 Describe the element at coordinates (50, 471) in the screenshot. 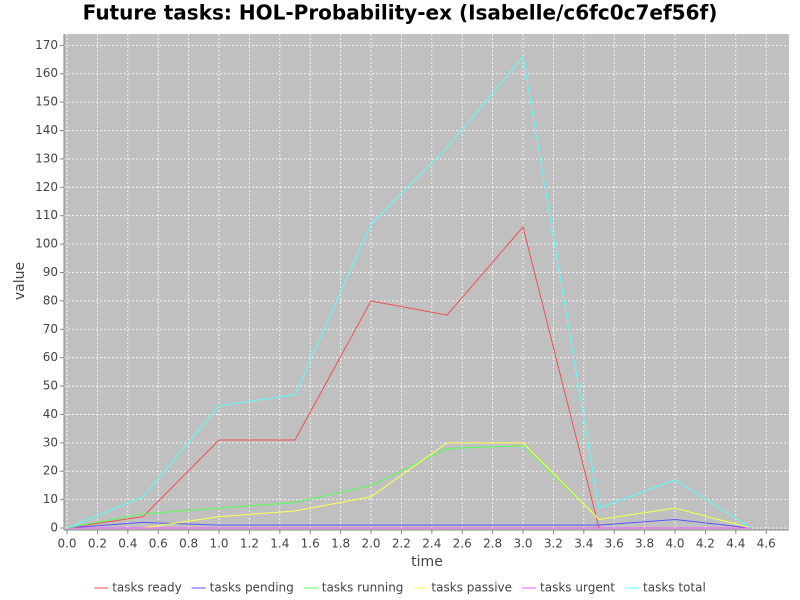

I see `y-tick-label: 20` at that location.